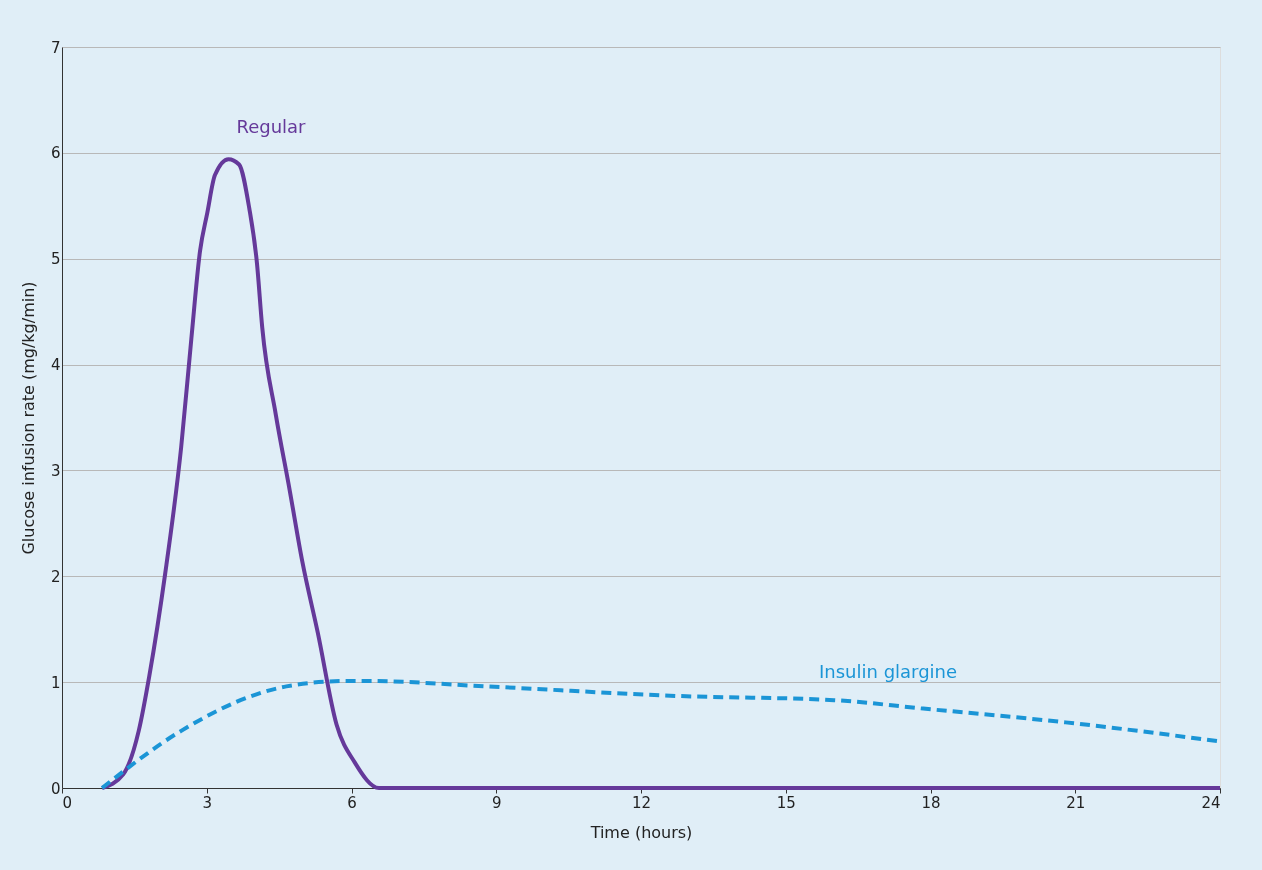 This screenshot has height=870, width=1262. What do you see at coordinates (55, 153) in the screenshot?
I see `y-tick-label: 6` at bounding box center [55, 153].